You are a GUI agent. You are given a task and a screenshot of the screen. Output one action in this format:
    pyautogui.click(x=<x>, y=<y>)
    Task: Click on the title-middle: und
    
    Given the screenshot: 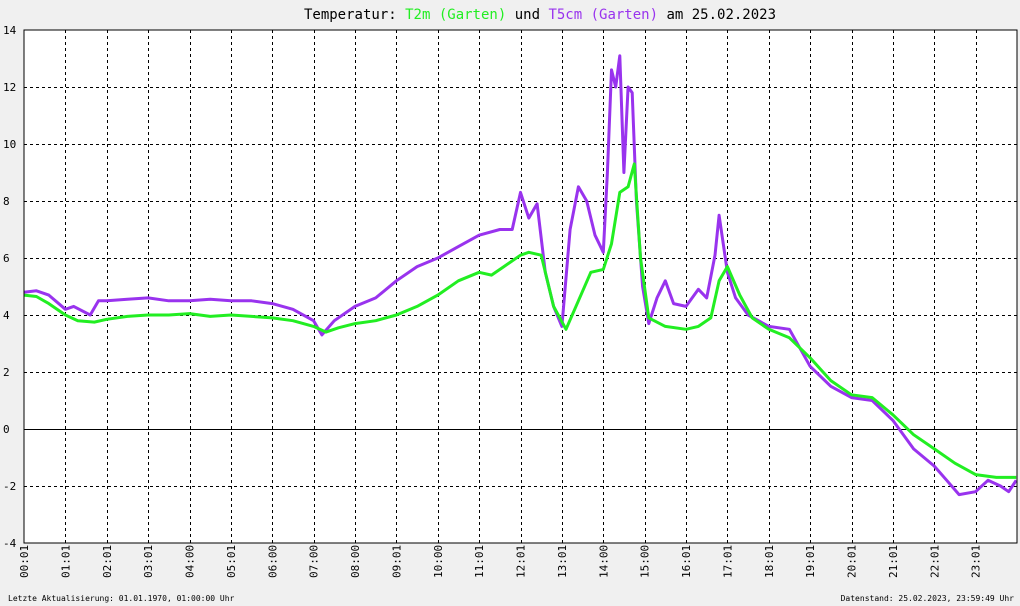 What is the action you would take?
    pyautogui.click(x=527, y=15)
    